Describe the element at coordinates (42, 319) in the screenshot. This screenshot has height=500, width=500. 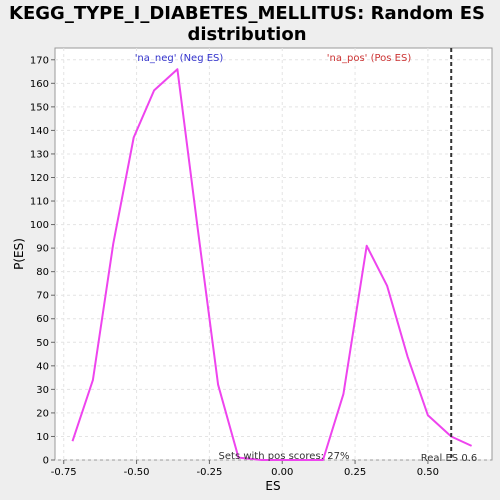
I see `y-tick-label: 60` at that location.